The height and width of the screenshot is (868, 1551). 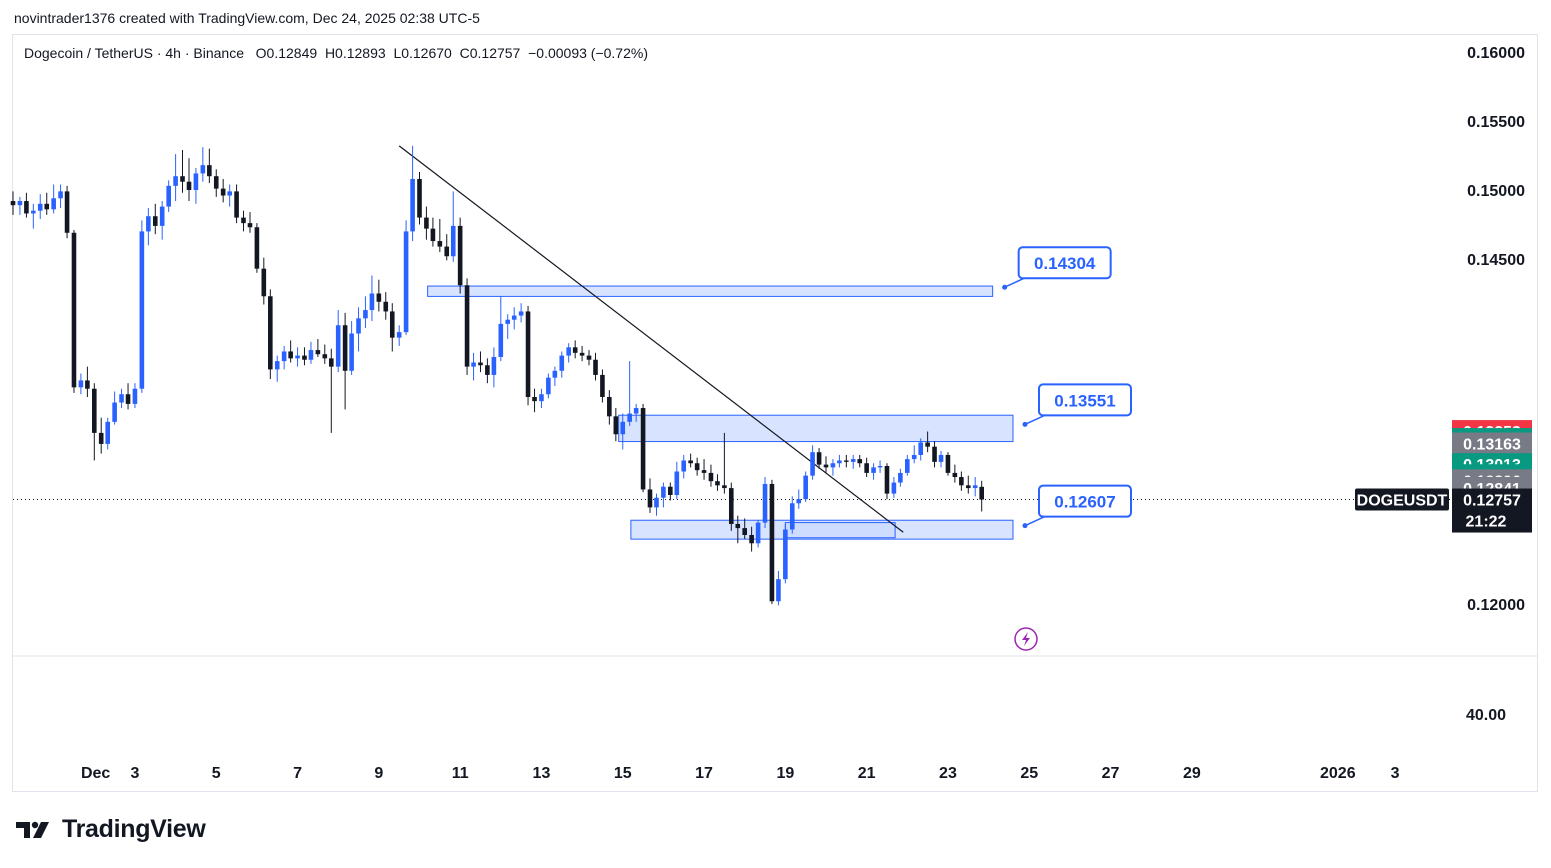 I want to click on price-axis-tick: 0.14500, so click(x=1496, y=260).